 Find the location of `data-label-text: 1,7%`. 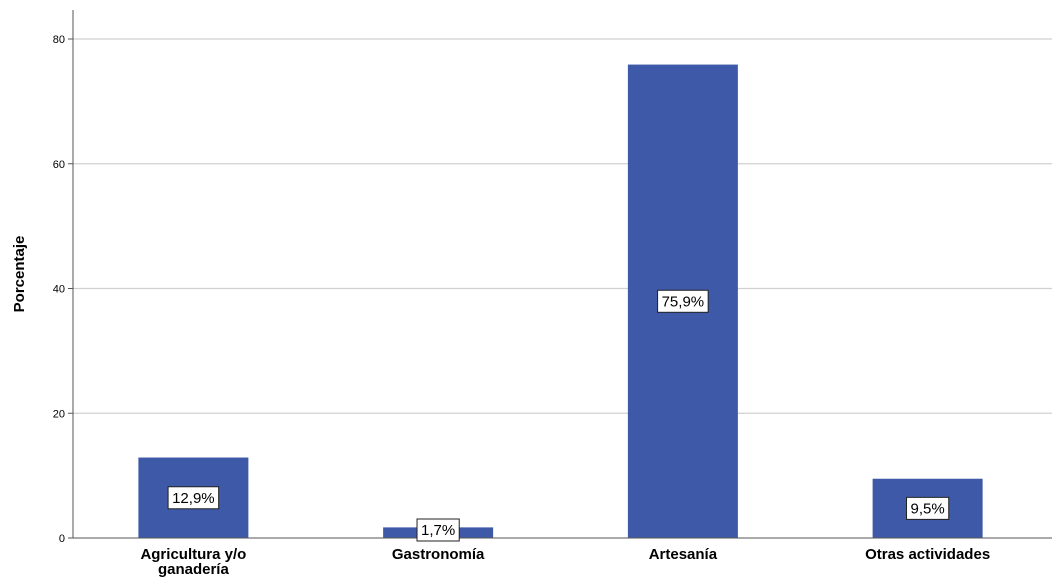

data-label-text: 1,7% is located at coordinates (438, 530).